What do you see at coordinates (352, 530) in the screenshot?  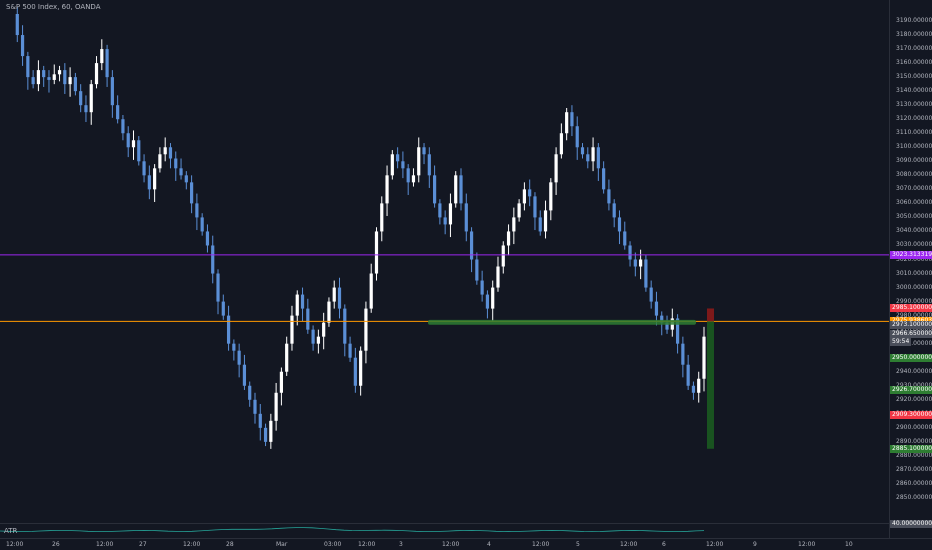 I see `atr-line` at bounding box center [352, 530].